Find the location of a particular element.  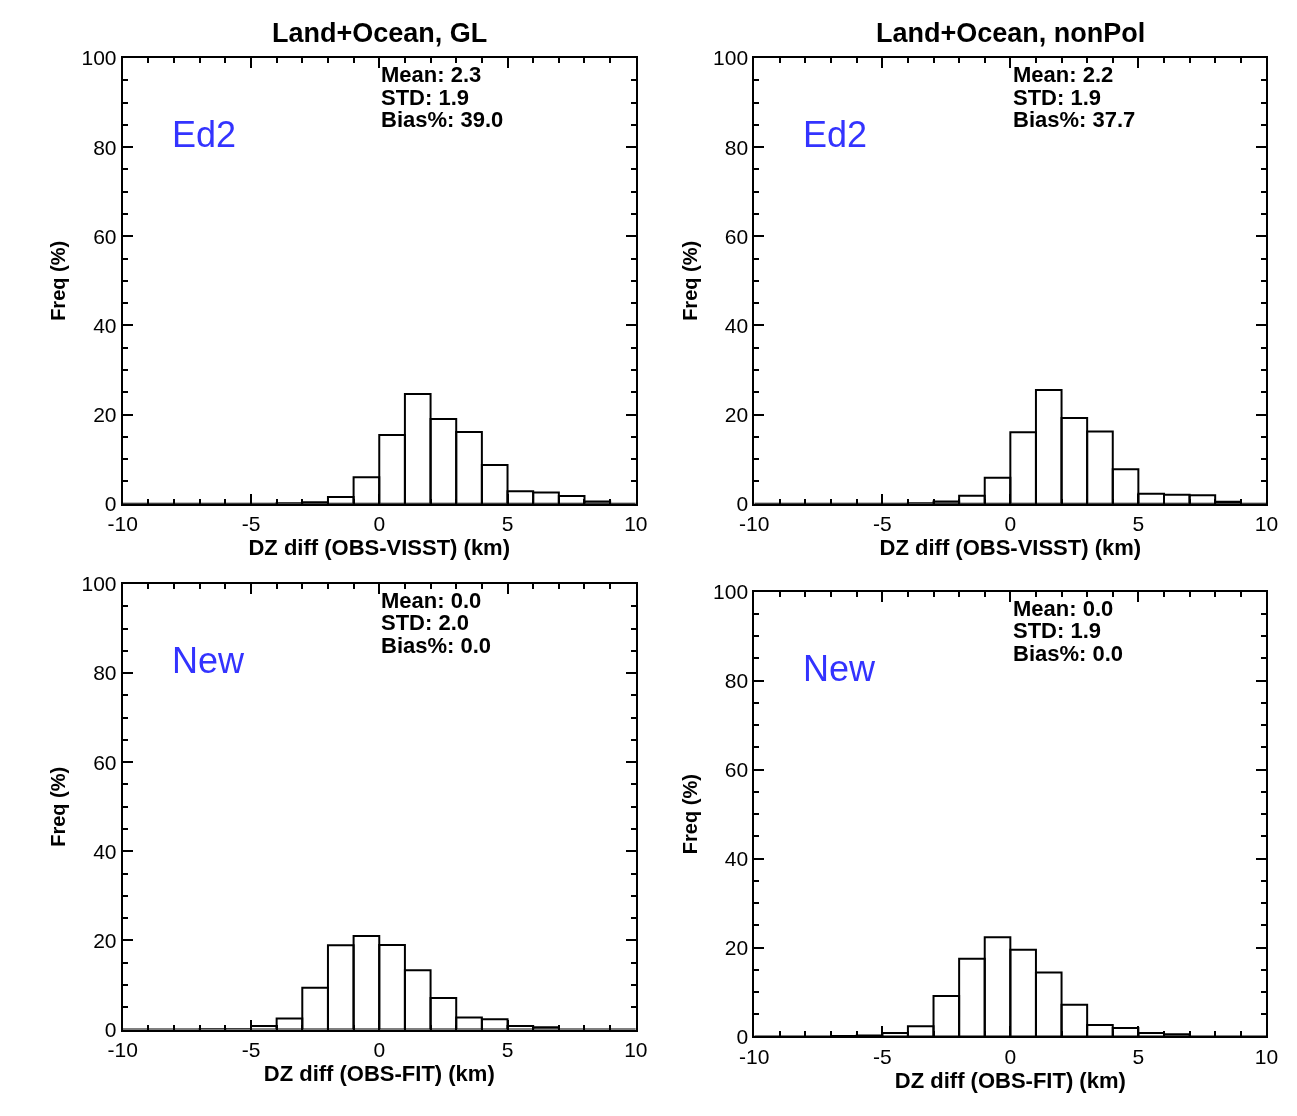

annotation: Bias%: 39.0 is located at coordinates (442, 119).